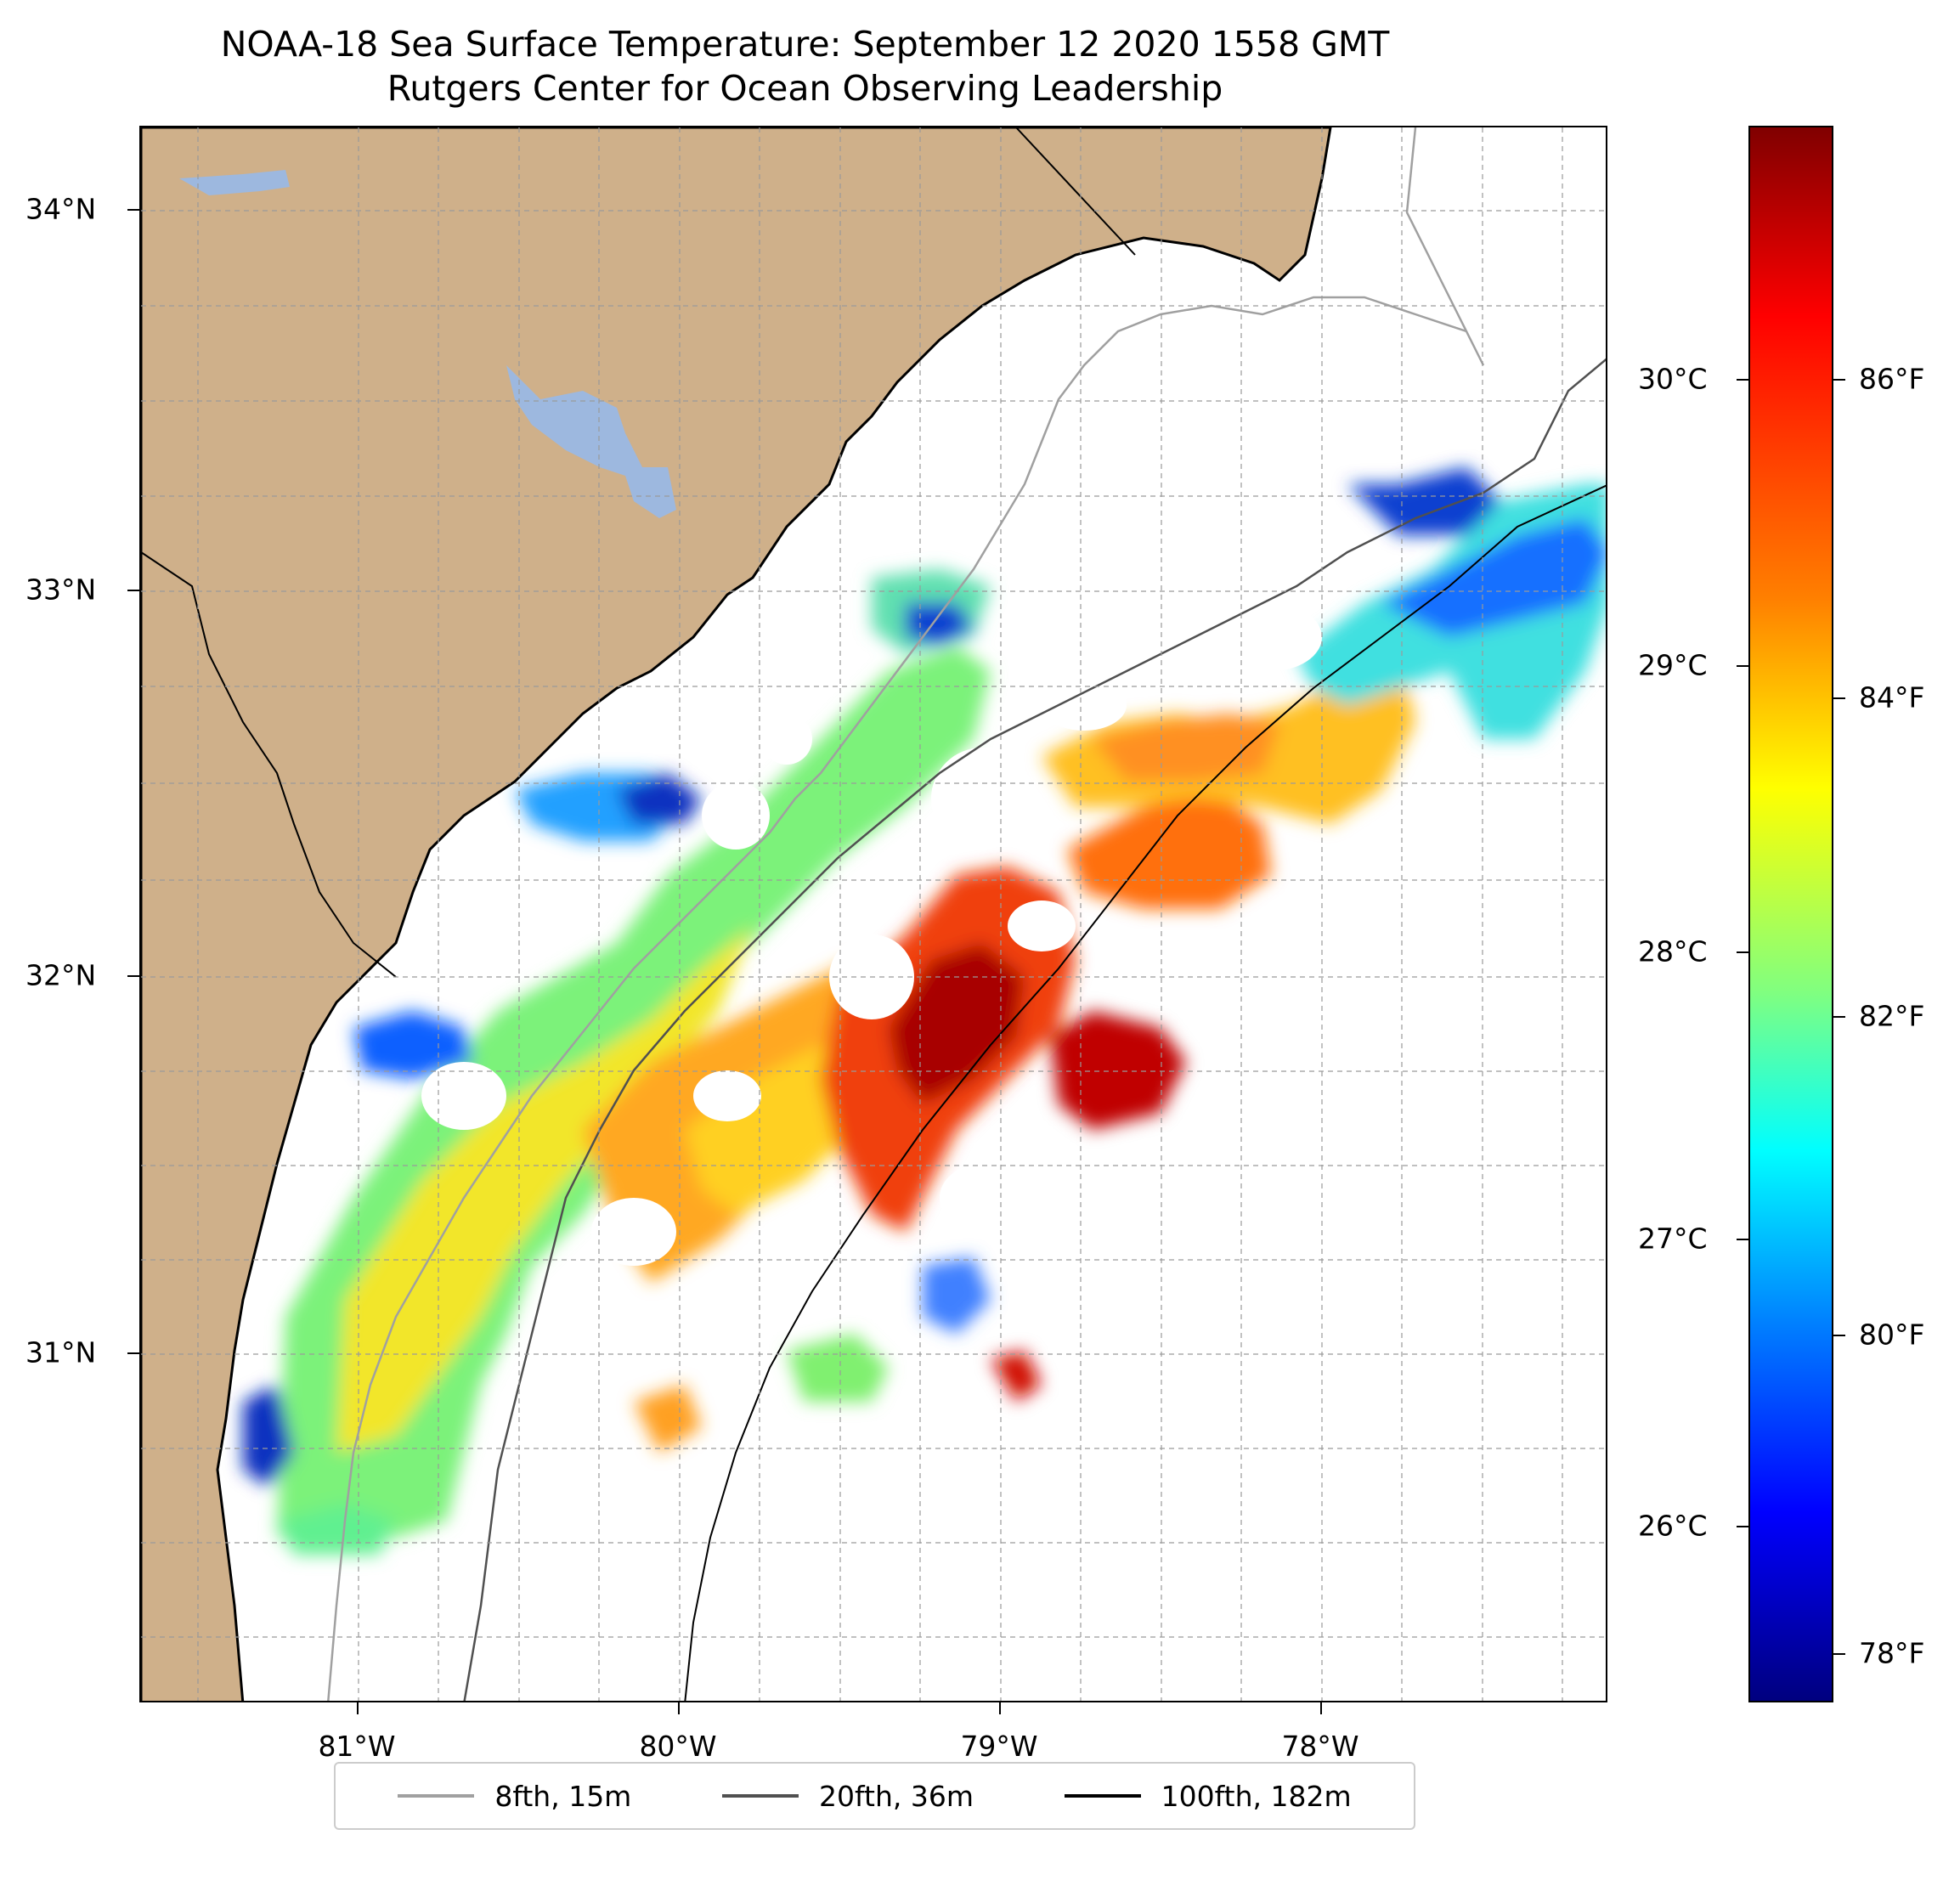  Describe the element at coordinates (1892, 1335) in the screenshot. I see `cb-label-80f: 80°F` at that location.